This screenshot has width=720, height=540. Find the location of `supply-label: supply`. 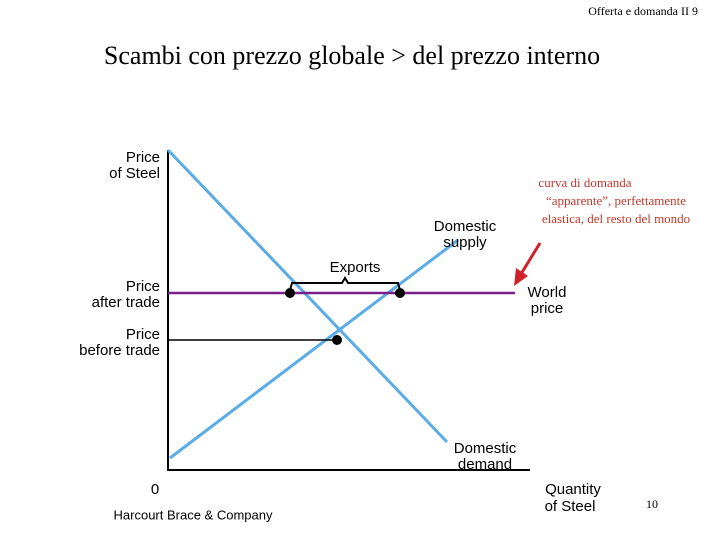

supply-label: supply is located at coordinates (465, 242).